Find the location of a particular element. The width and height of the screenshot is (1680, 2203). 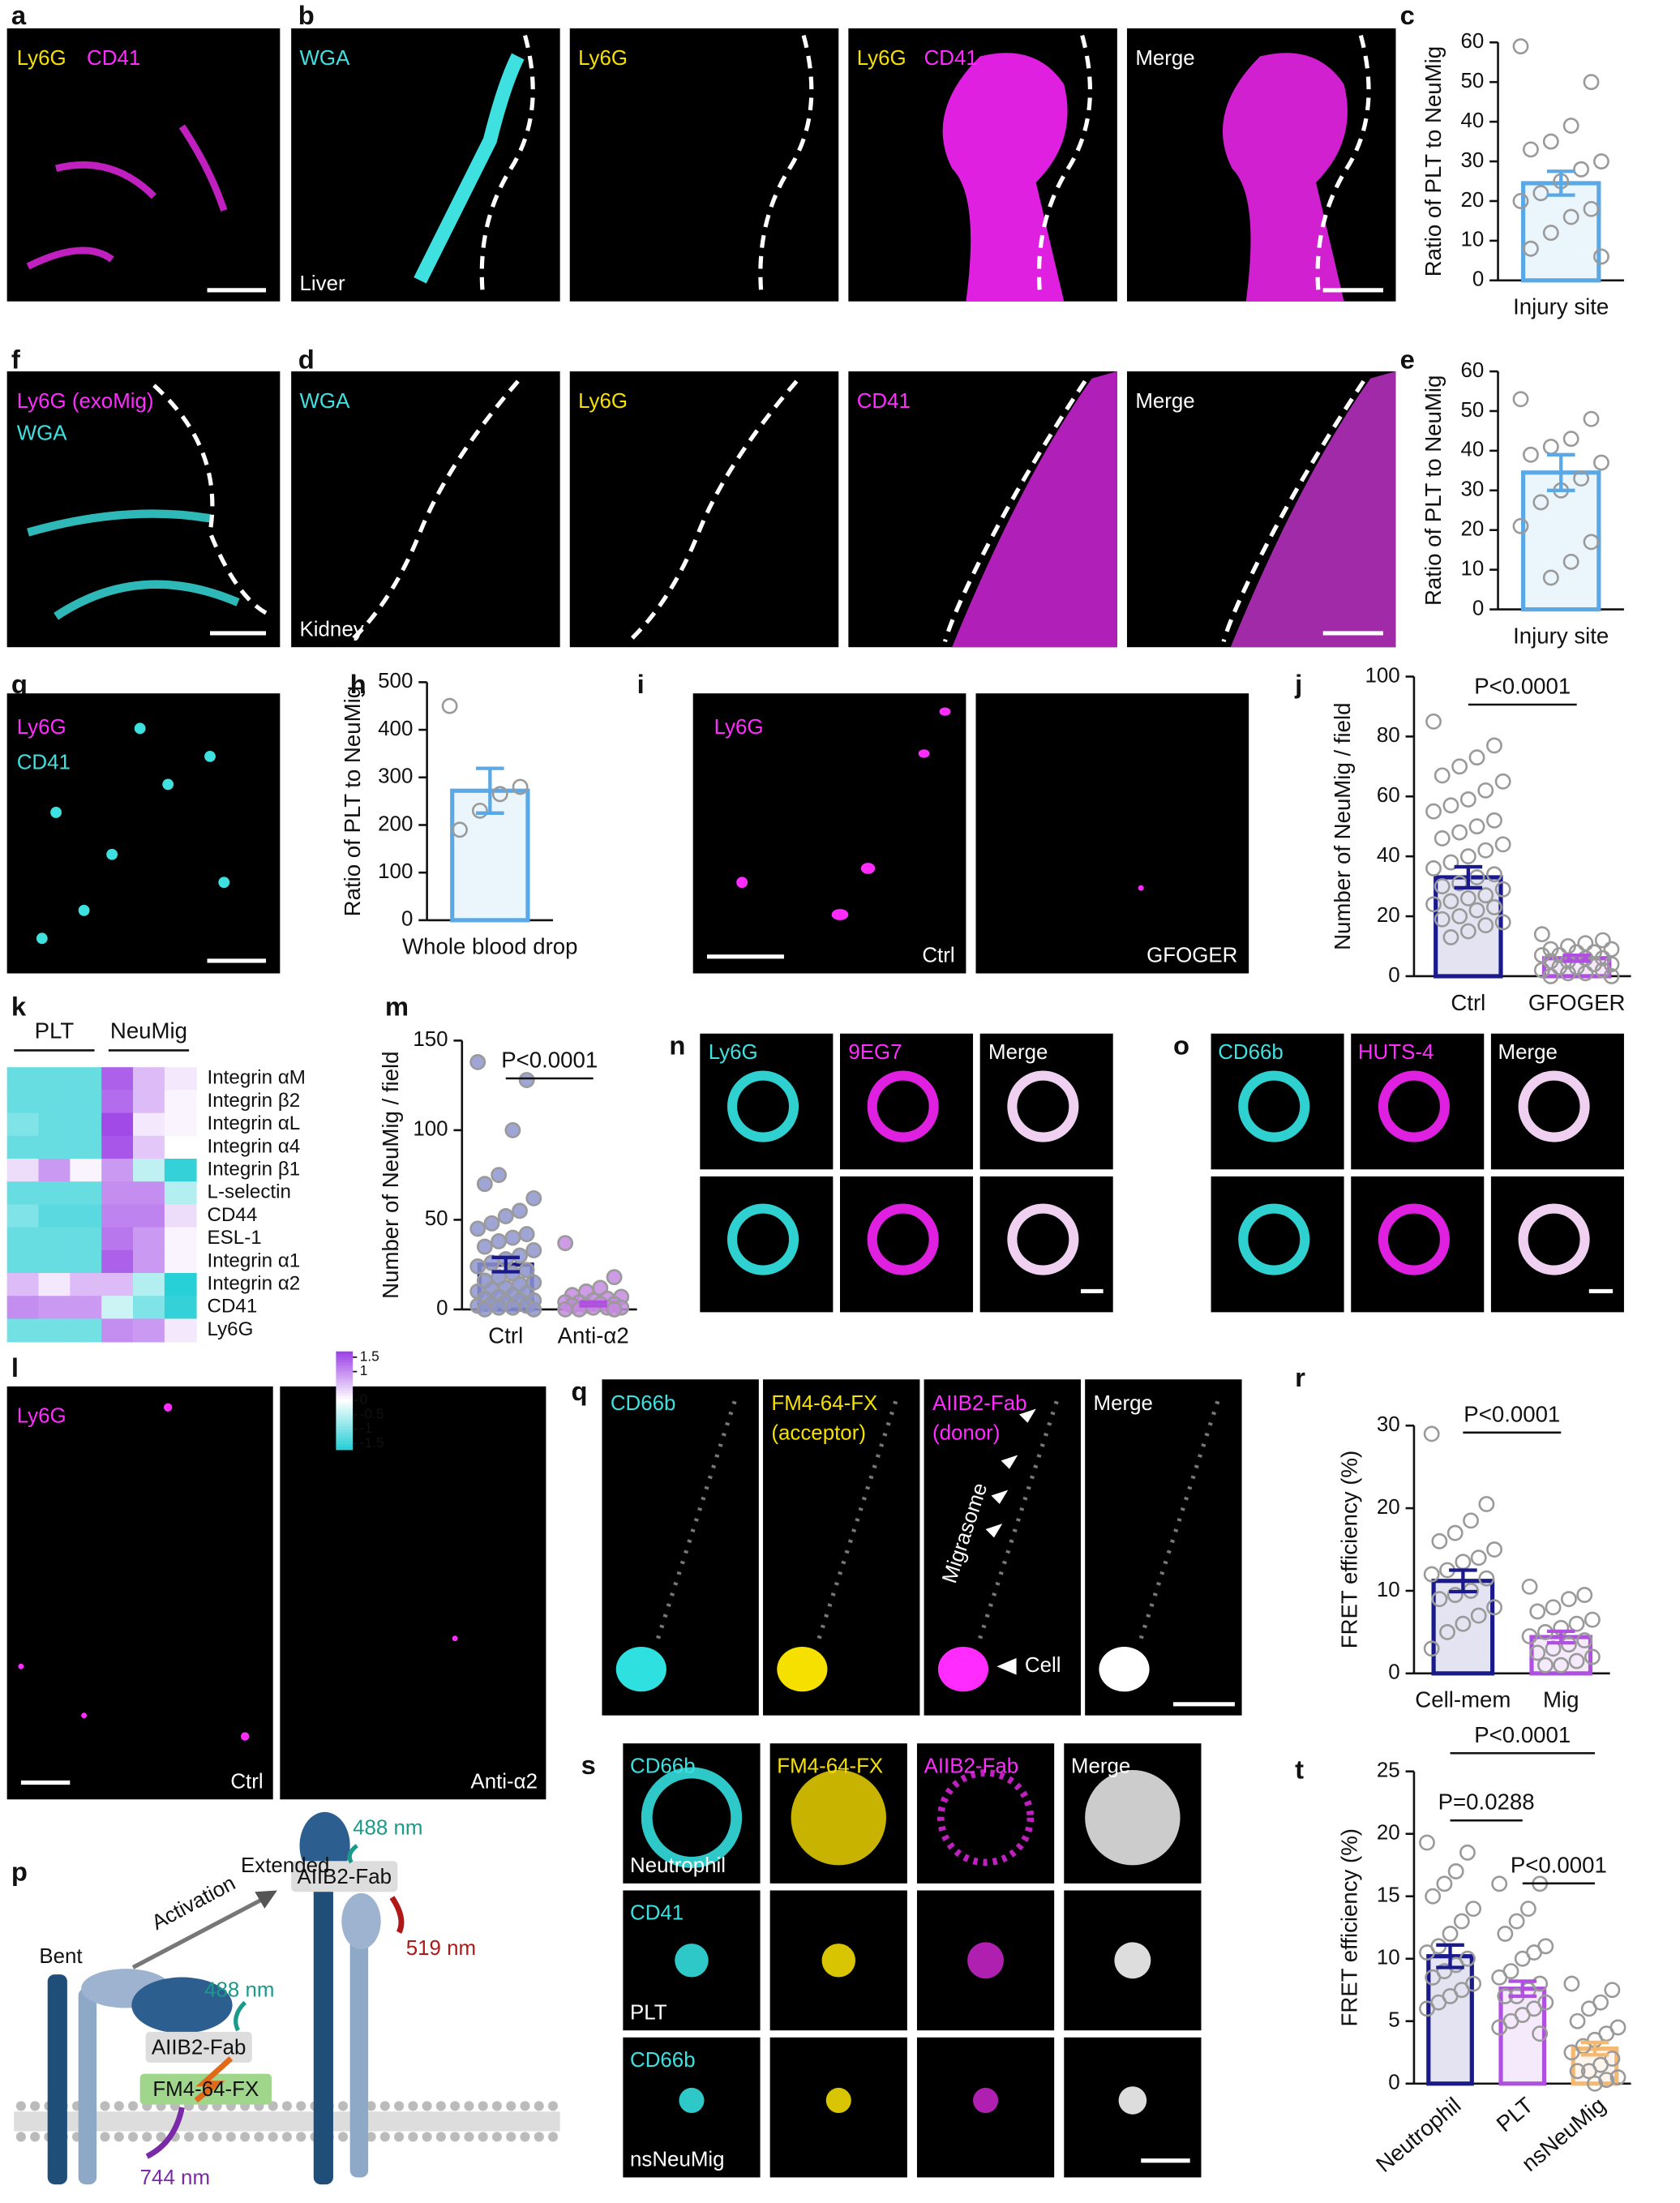

y-tick-label: 30 is located at coordinates (1472, 160).